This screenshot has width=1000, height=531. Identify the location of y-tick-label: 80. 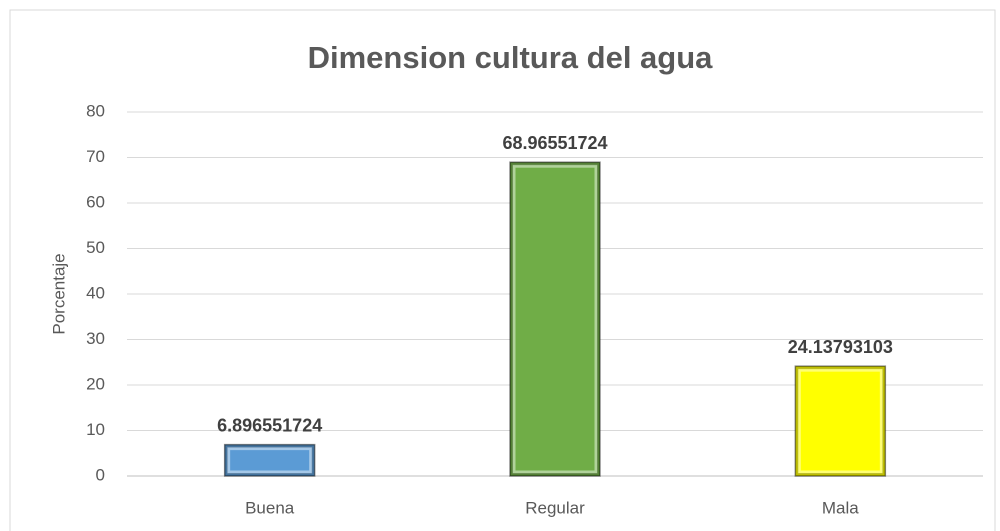
(95, 110).